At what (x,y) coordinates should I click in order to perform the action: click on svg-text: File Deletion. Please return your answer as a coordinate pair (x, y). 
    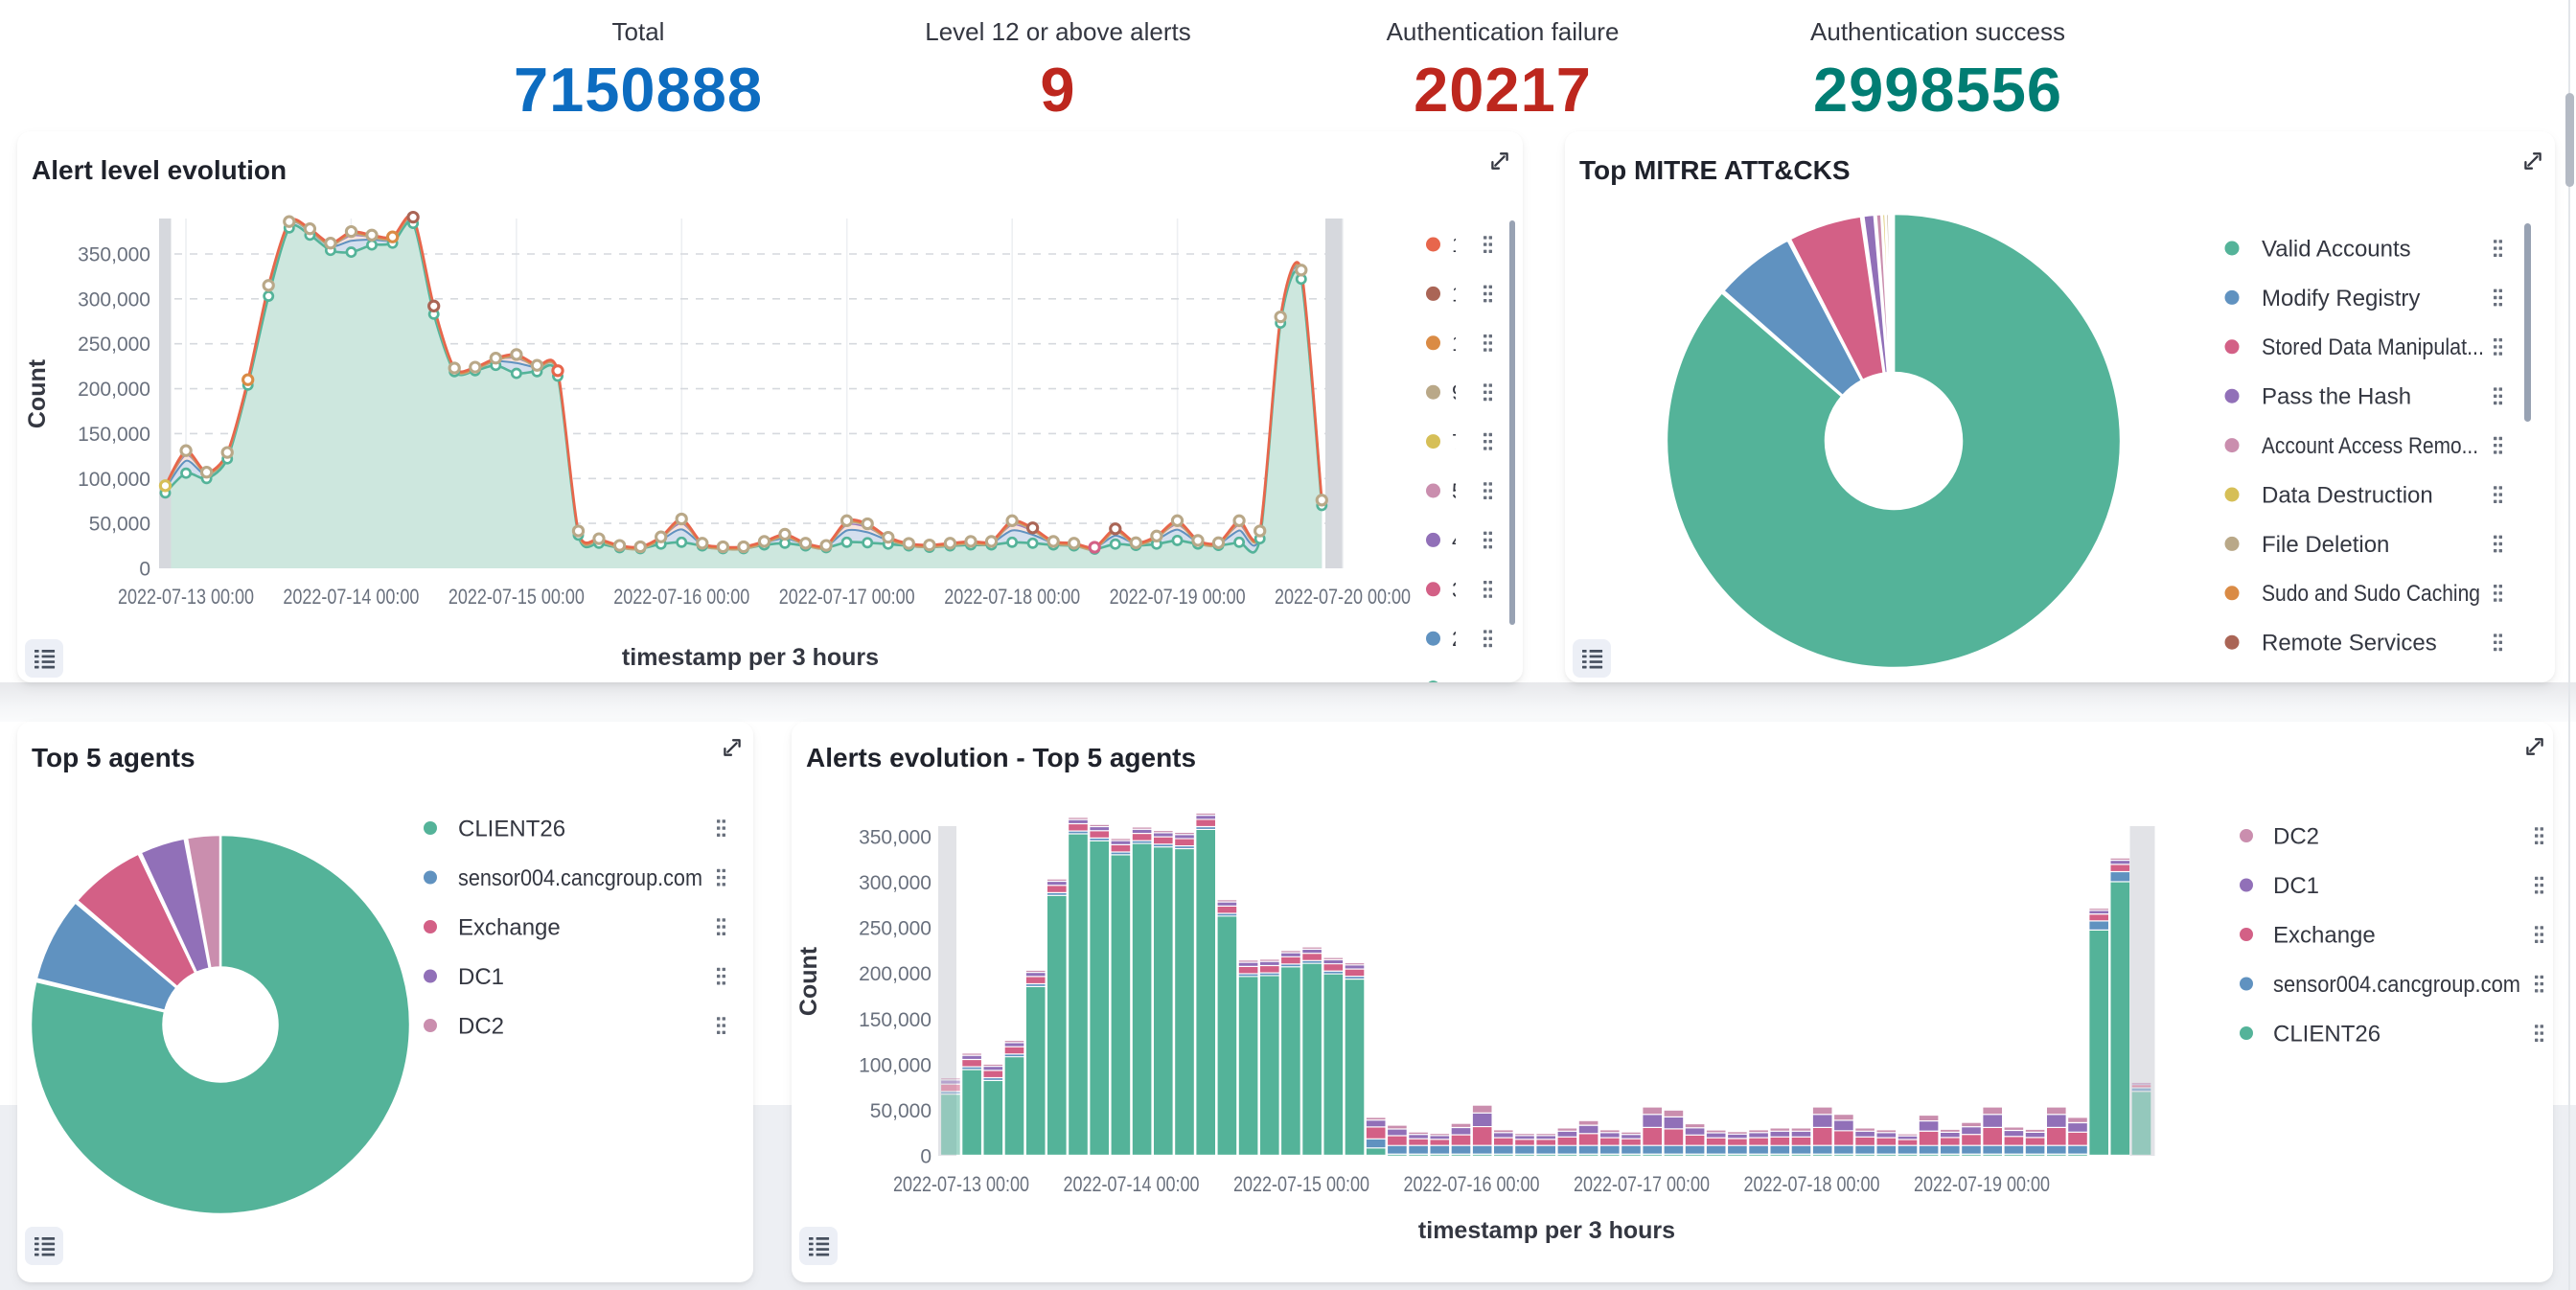
    Looking at the image, I should click on (2325, 545).